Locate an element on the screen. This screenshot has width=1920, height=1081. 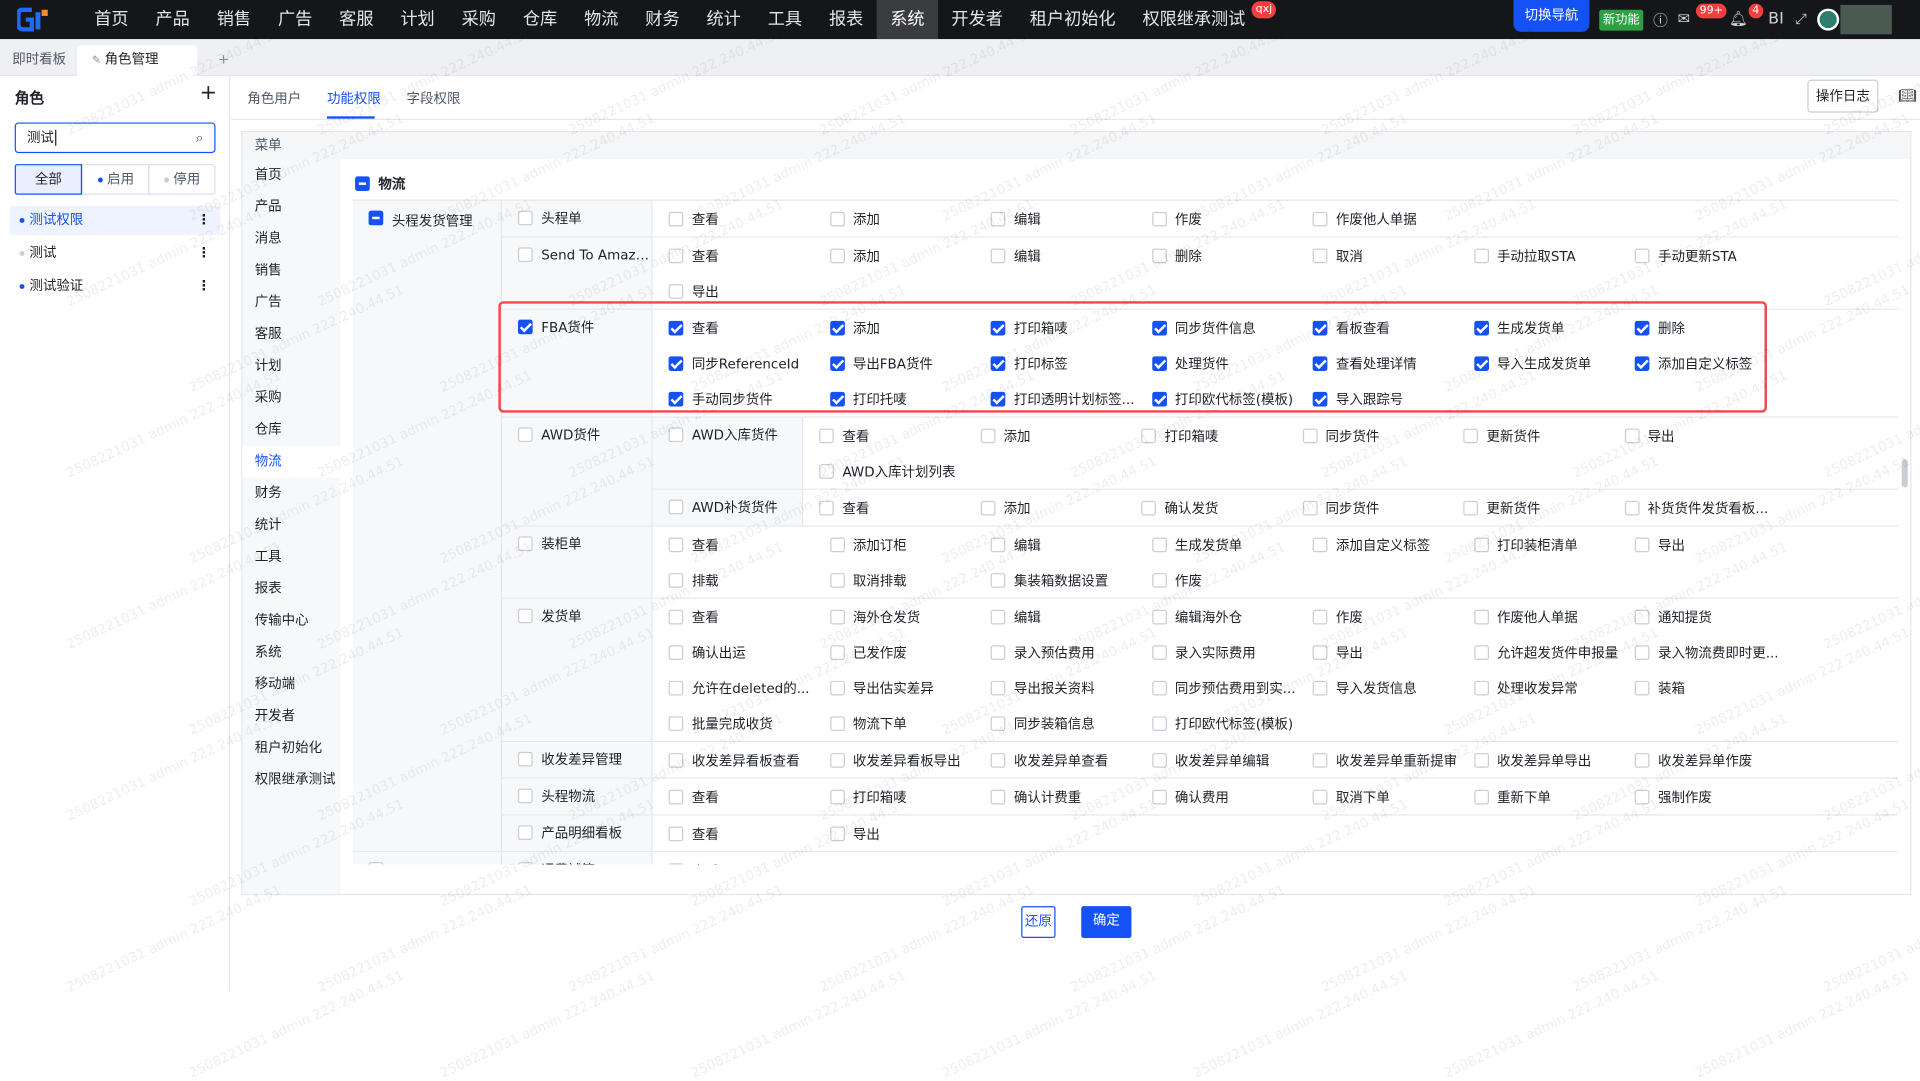
module-menu-item: 权限继承测试 is located at coordinates (295, 779).